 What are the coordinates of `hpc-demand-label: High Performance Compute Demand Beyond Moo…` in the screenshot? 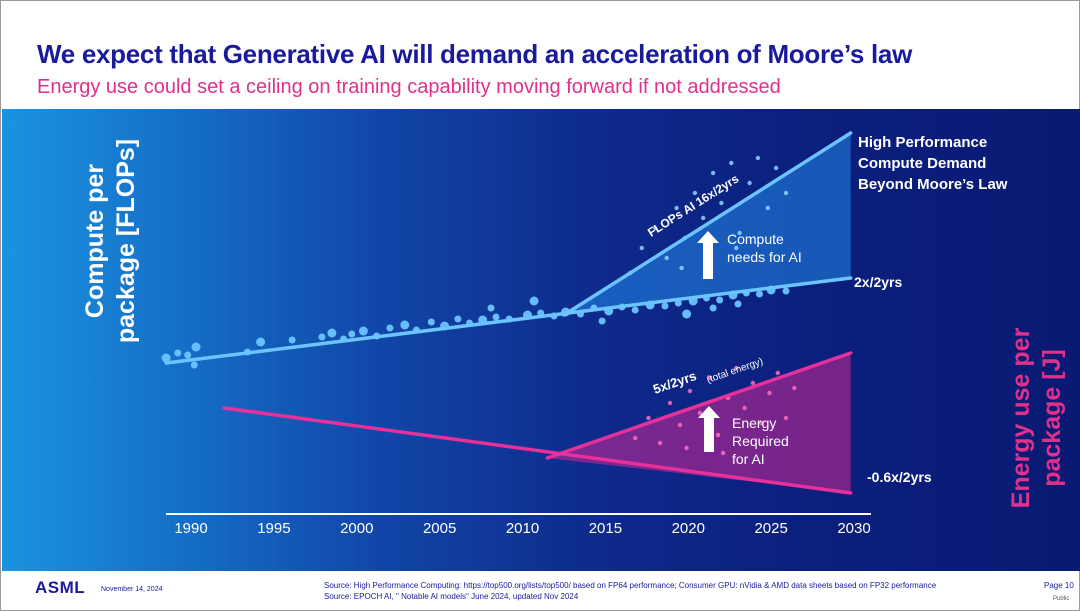 It's located at (933, 163).